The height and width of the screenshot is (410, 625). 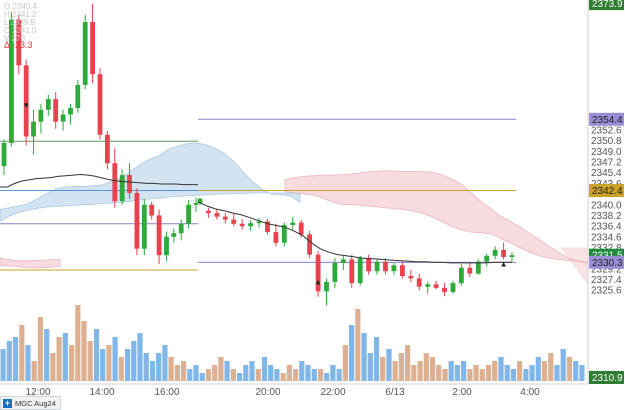 I want to click on y-tick-label: 2329.2, so click(x=606, y=269).